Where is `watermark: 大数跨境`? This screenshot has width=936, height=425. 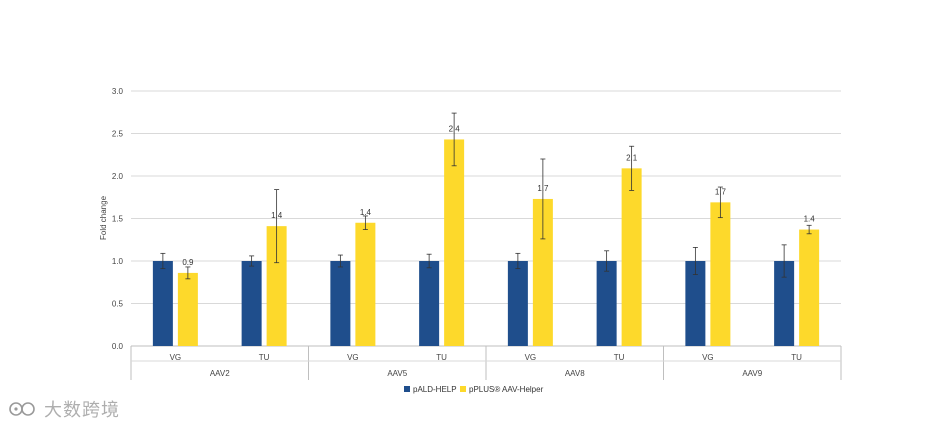
watermark: 大数跨境 is located at coordinates (64, 409).